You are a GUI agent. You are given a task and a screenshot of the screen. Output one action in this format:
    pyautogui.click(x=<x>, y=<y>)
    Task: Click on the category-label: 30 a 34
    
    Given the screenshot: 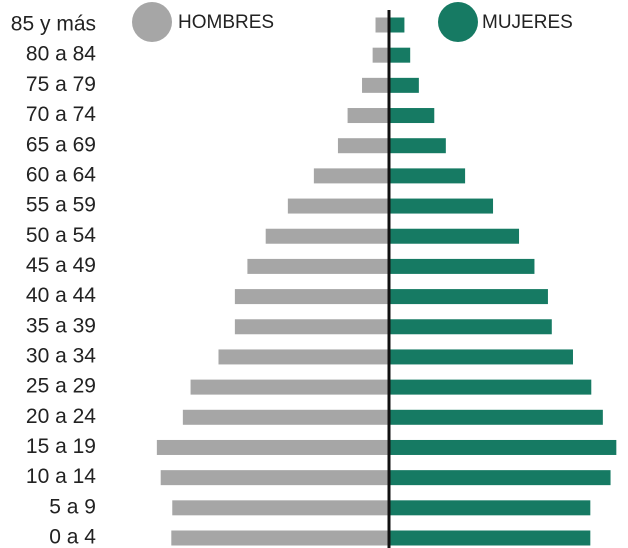 What is the action you would take?
    pyautogui.click(x=61, y=355)
    